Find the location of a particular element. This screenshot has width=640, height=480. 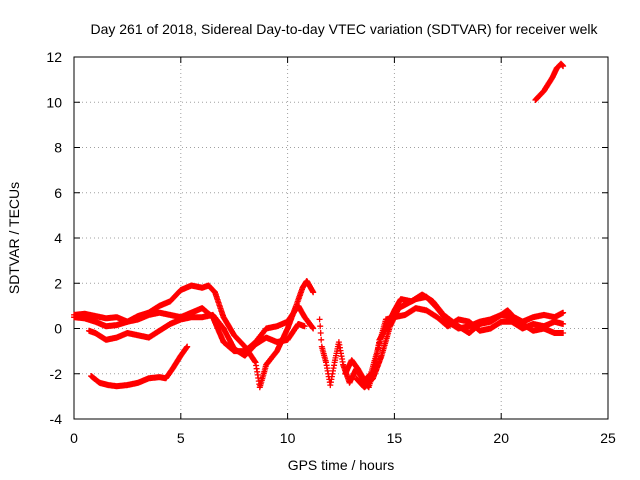

x-axis-label: GPS time / hours is located at coordinates (341, 465).